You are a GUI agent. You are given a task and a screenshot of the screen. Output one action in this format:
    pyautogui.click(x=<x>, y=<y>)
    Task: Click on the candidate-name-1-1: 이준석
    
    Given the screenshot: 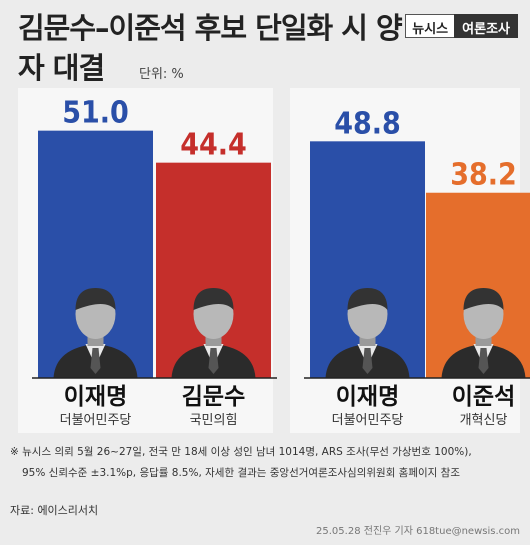 What is the action you would take?
    pyautogui.click(x=483, y=397)
    